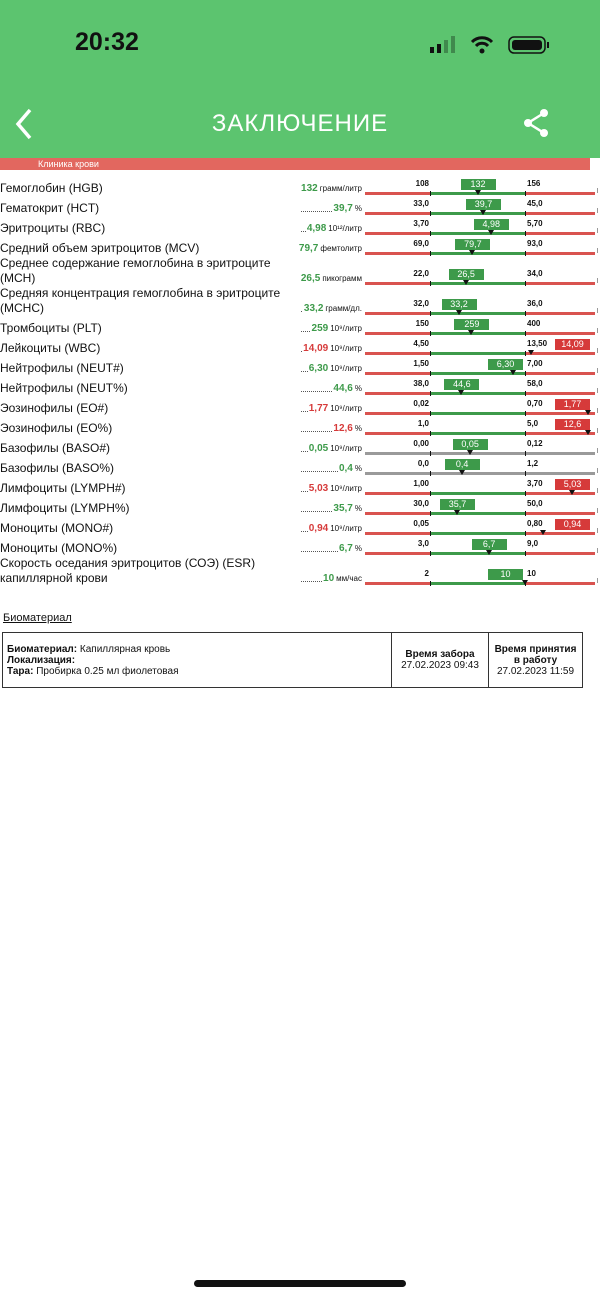 Image resolution: width=600 pixels, height=1300 pixels. Describe the element at coordinates (537, 123) in the screenshot. I see `share-button` at that location.